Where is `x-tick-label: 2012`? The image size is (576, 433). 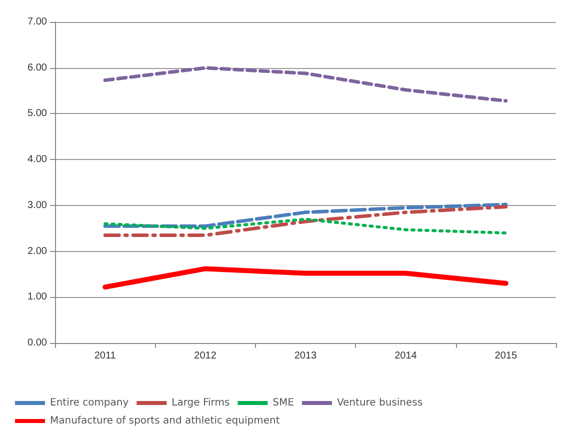 x-tick-label: 2012 is located at coordinates (205, 356).